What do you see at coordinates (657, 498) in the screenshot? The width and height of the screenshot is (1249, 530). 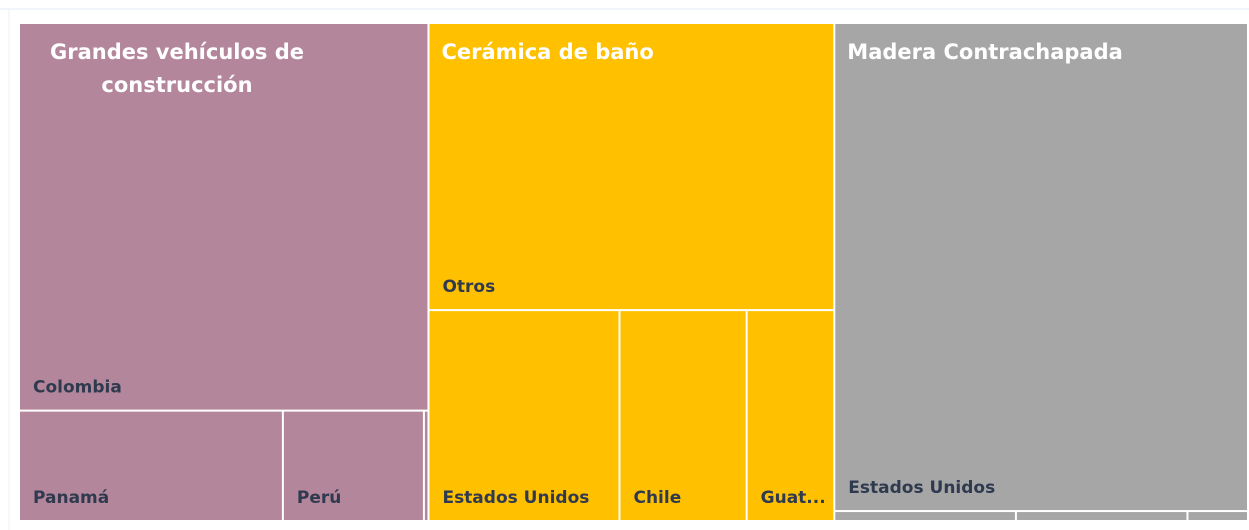 I see `cell-label: Chile` at bounding box center [657, 498].